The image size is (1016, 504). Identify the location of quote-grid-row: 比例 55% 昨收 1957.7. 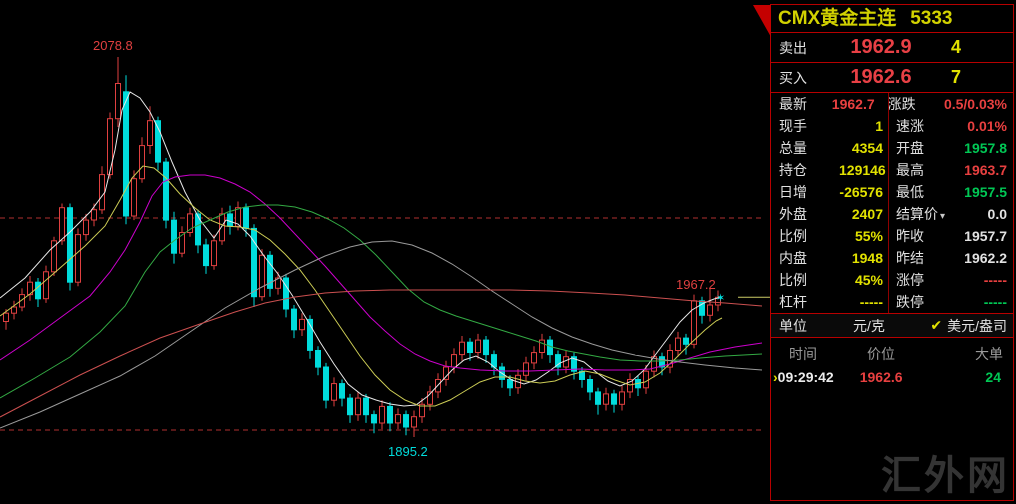
(892, 236).